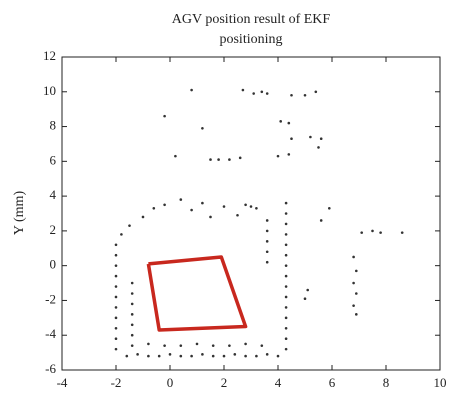 Image resolution: width=474 pixels, height=411 pixels. Describe the element at coordinates (197, 293) in the screenshot. I see `trajectory` at that location.